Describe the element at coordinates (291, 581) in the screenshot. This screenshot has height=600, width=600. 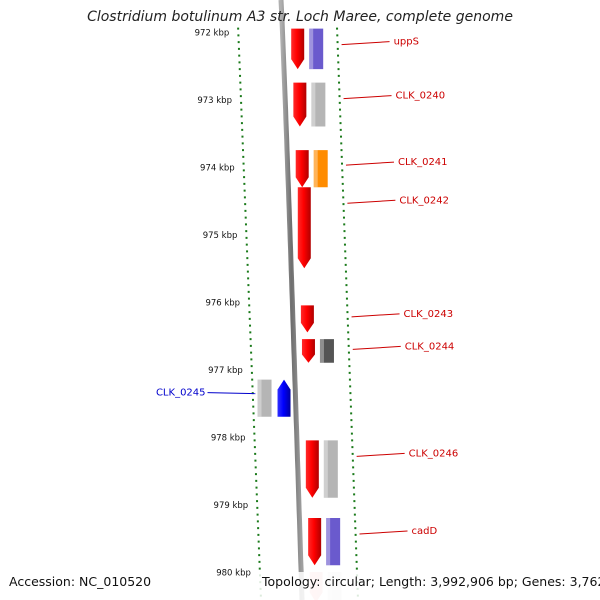
I see `topology-label: Topology:` at that location.